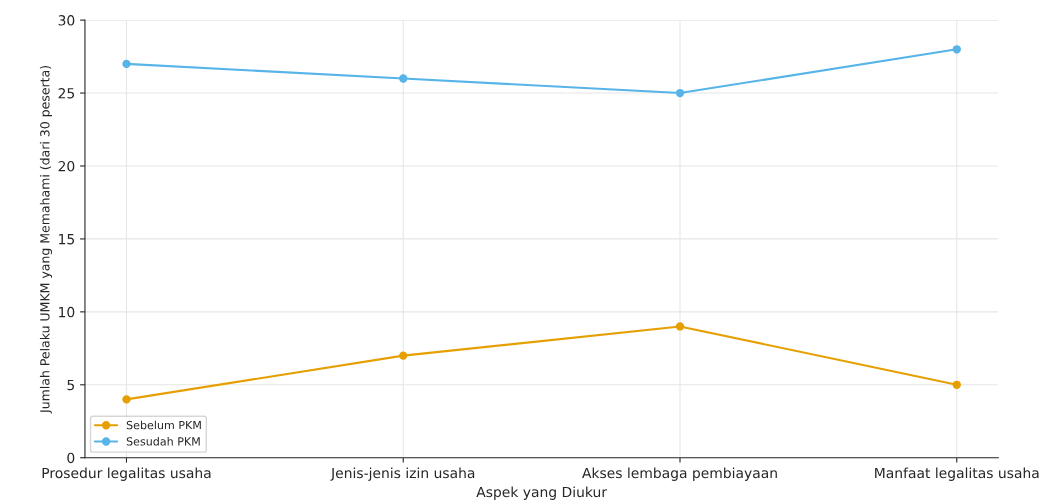 This screenshot has width=1062, height=503. What do you see at coordinates (163, 441) in the screenshot?
I see `legend-label: Sesudah PKM` at bounding box center [163, 441].